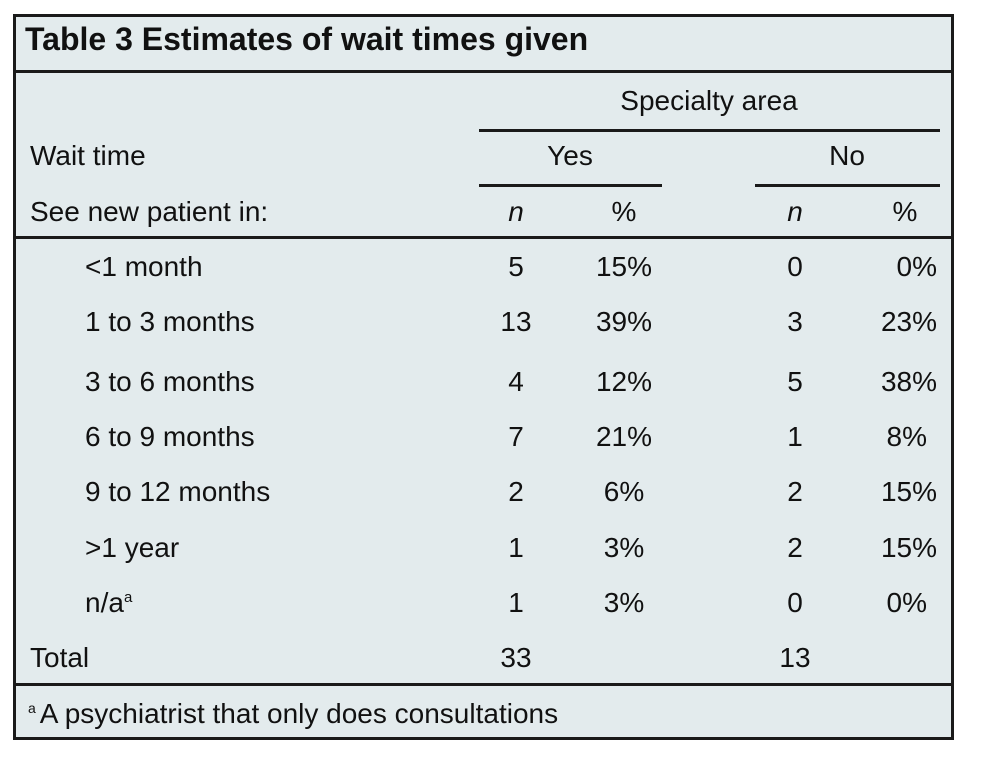  Describe the element at coordinates (624, 436) in the screenshot. I see `yes-pct-cell: 21%` at that location.